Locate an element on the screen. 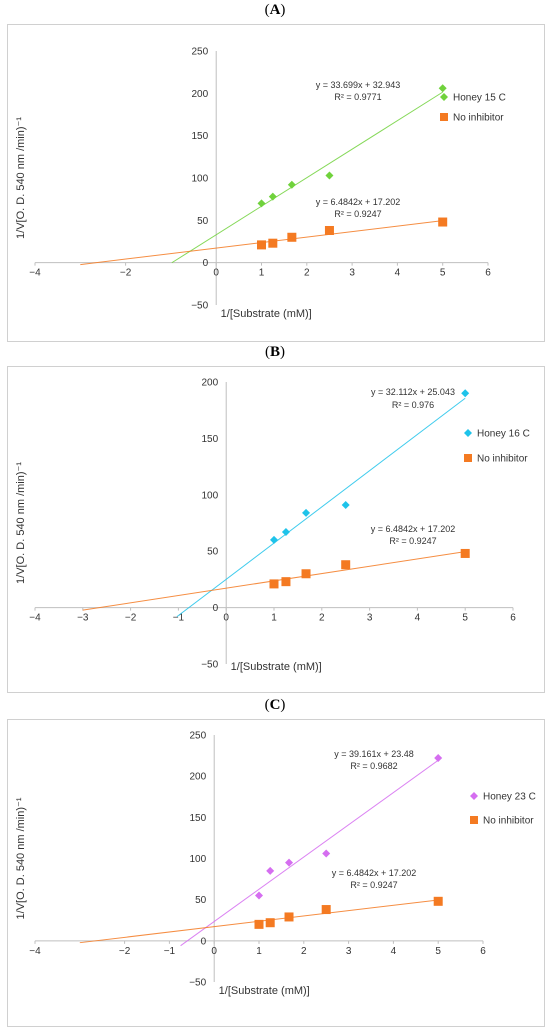  panel-label-b: (B) is located at coordinates (274, 352).